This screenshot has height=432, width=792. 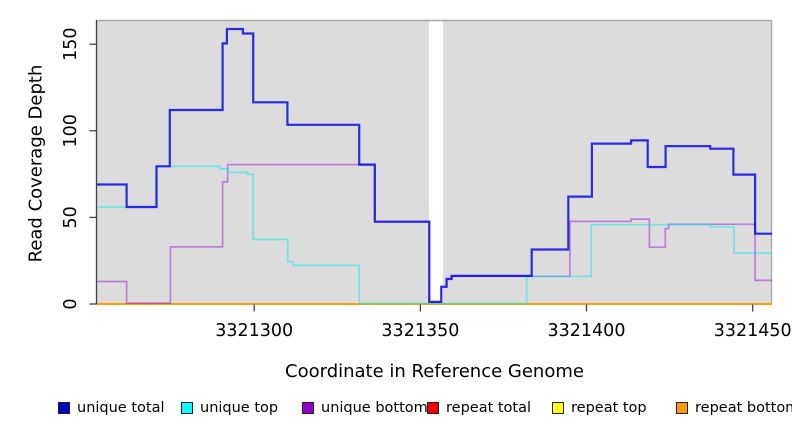 I want to click on y-tick-label-0: 0, so click(x=71, y=303).